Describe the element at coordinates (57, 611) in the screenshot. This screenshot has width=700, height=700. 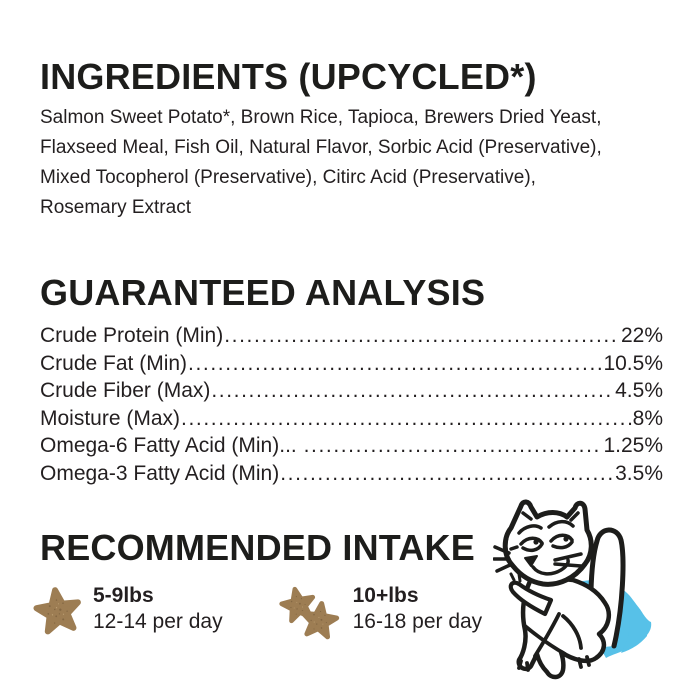
I see `kibble-star-icon` at that location.